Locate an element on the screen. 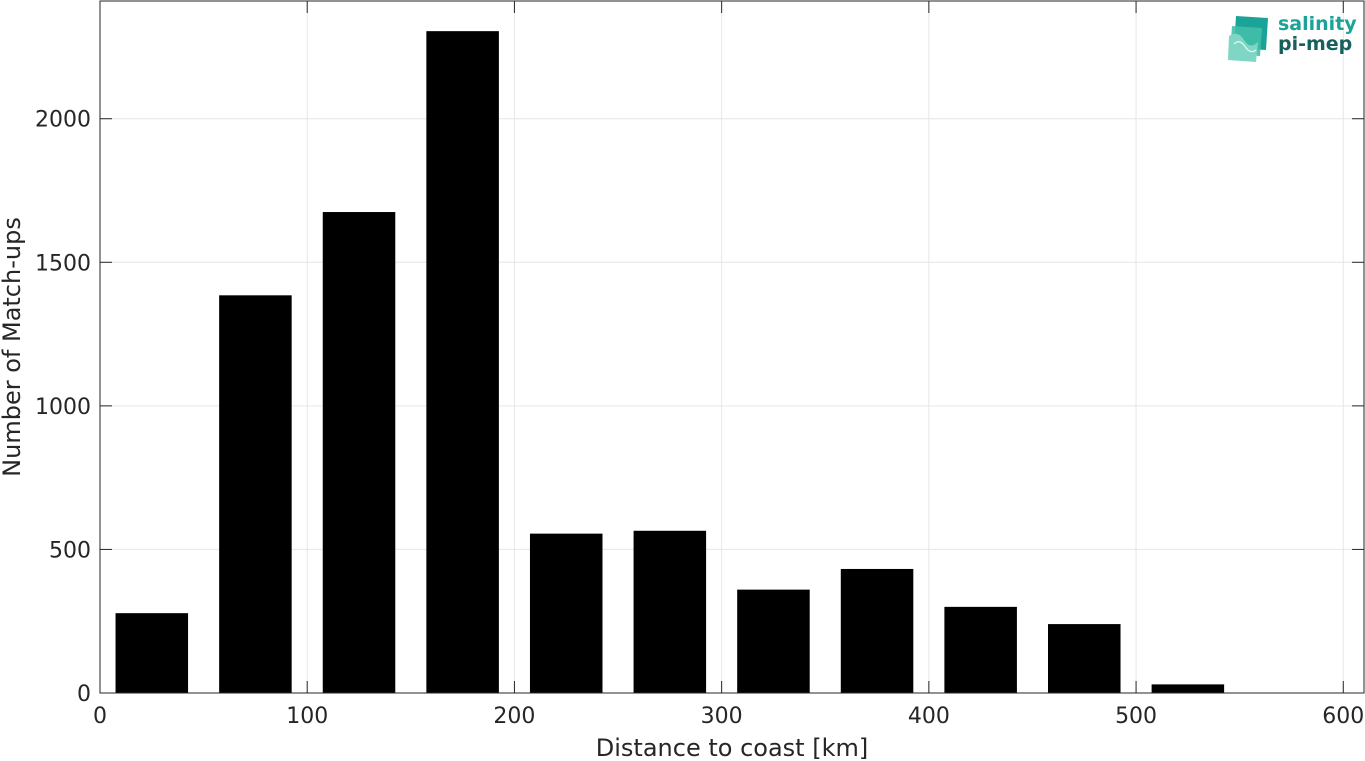 The image size is (1365, 761). y-tick-label: 500 is located at coordinates (70, 550).